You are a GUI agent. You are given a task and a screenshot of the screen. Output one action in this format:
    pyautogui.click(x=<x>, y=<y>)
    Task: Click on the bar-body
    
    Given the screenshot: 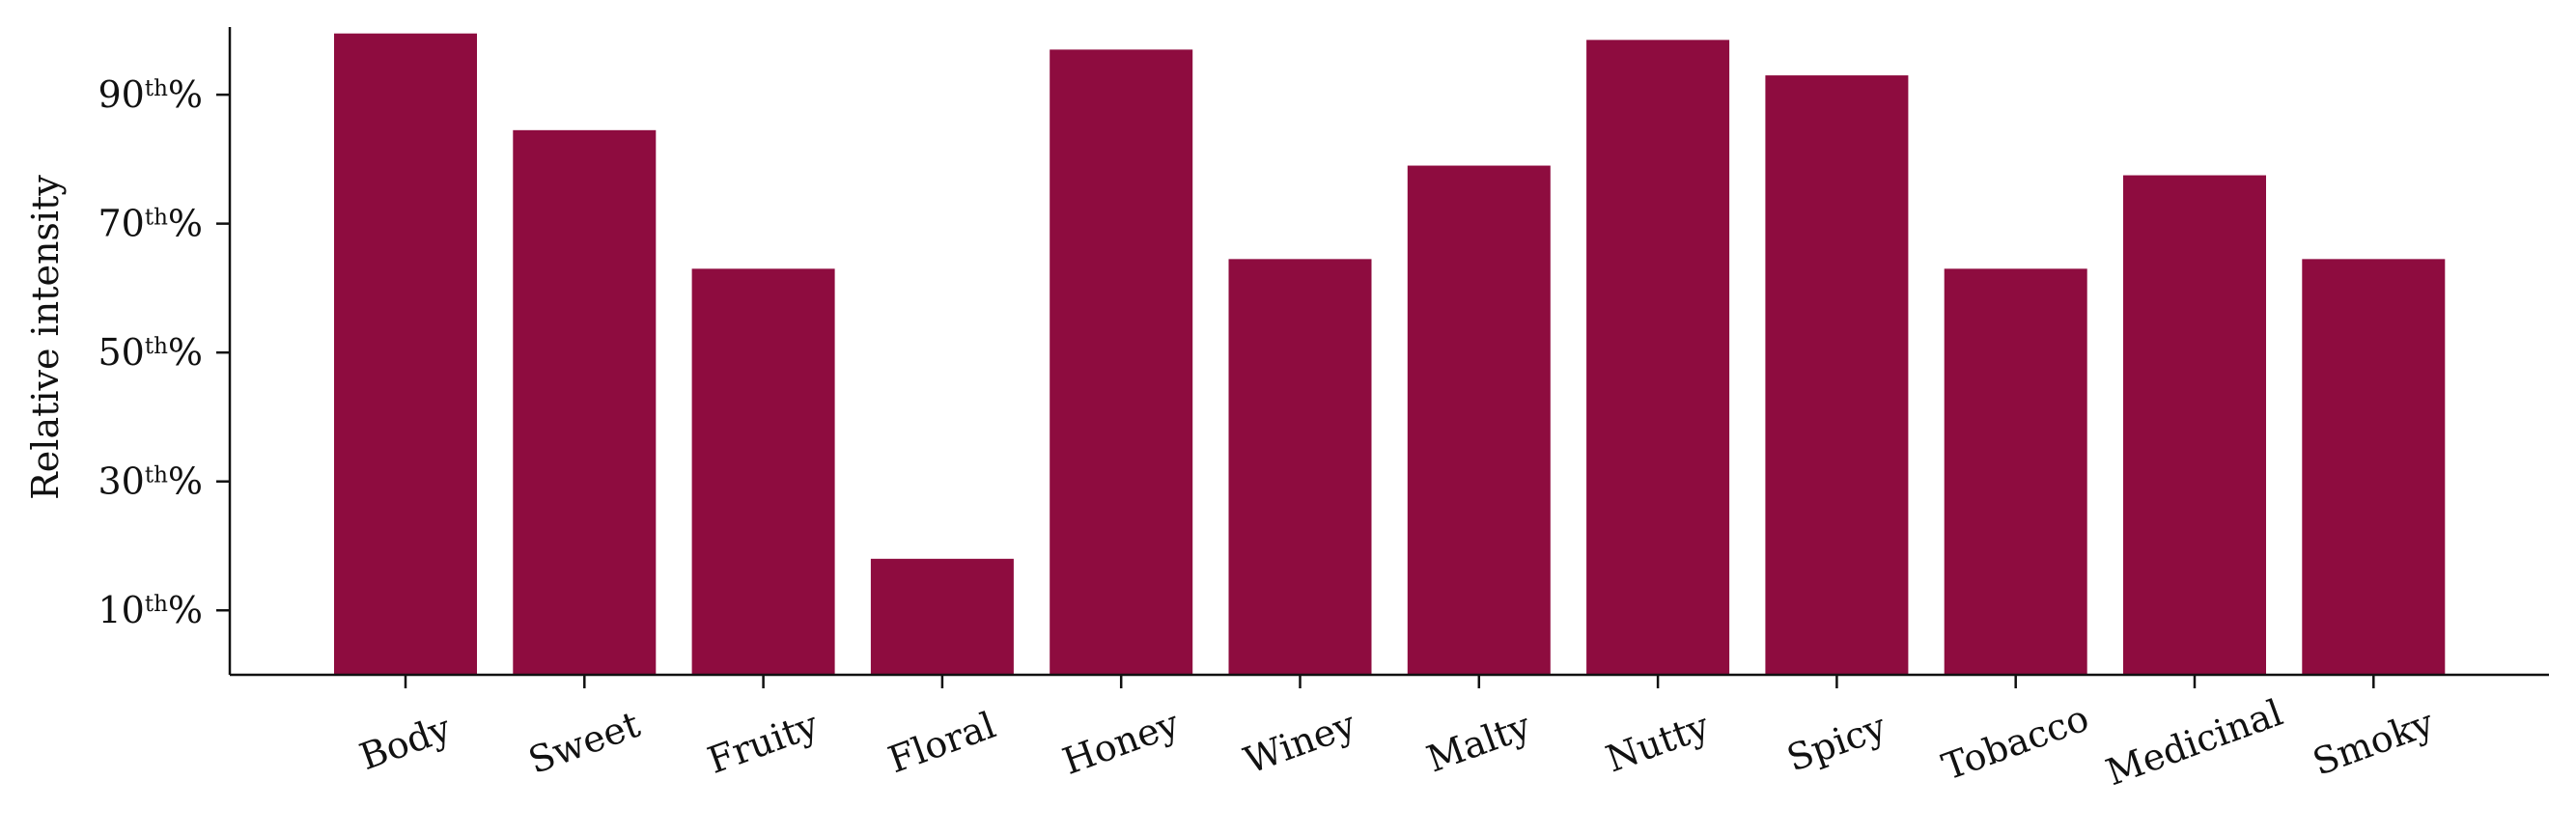 What is the action you would take?
    pyautogui.click(x=406, y=354)
    